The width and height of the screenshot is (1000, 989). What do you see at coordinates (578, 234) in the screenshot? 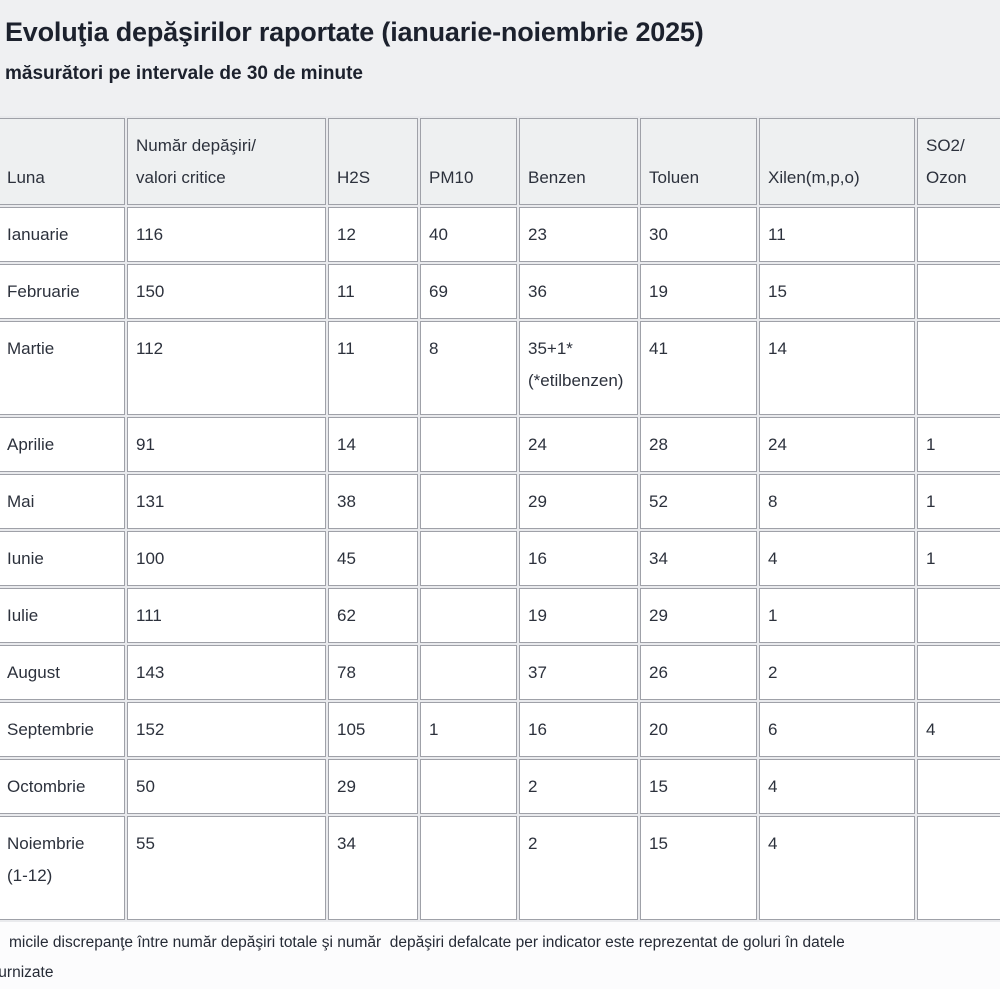
I see `value-cell: 23` at bounding box center [578, 234].